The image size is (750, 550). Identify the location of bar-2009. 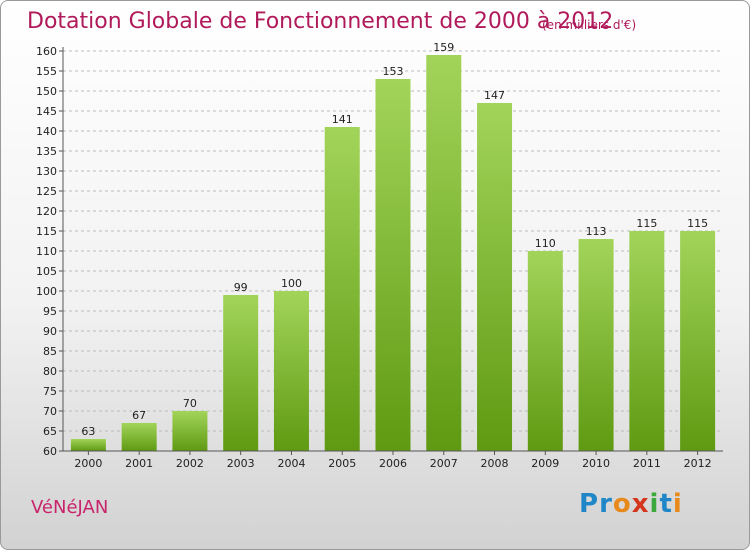
(545, 351).